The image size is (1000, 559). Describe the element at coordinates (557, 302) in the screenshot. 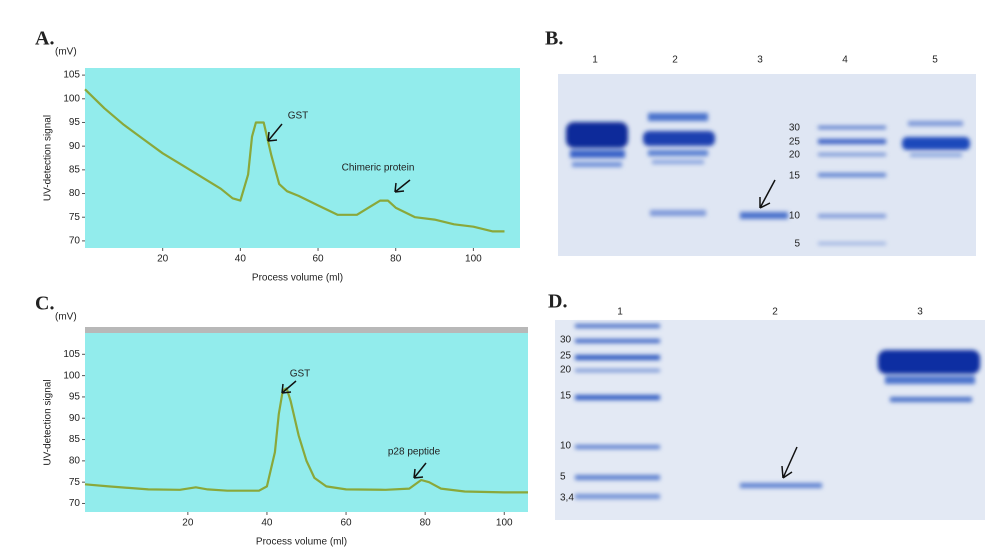

I see `panel-label: D.` at that location.